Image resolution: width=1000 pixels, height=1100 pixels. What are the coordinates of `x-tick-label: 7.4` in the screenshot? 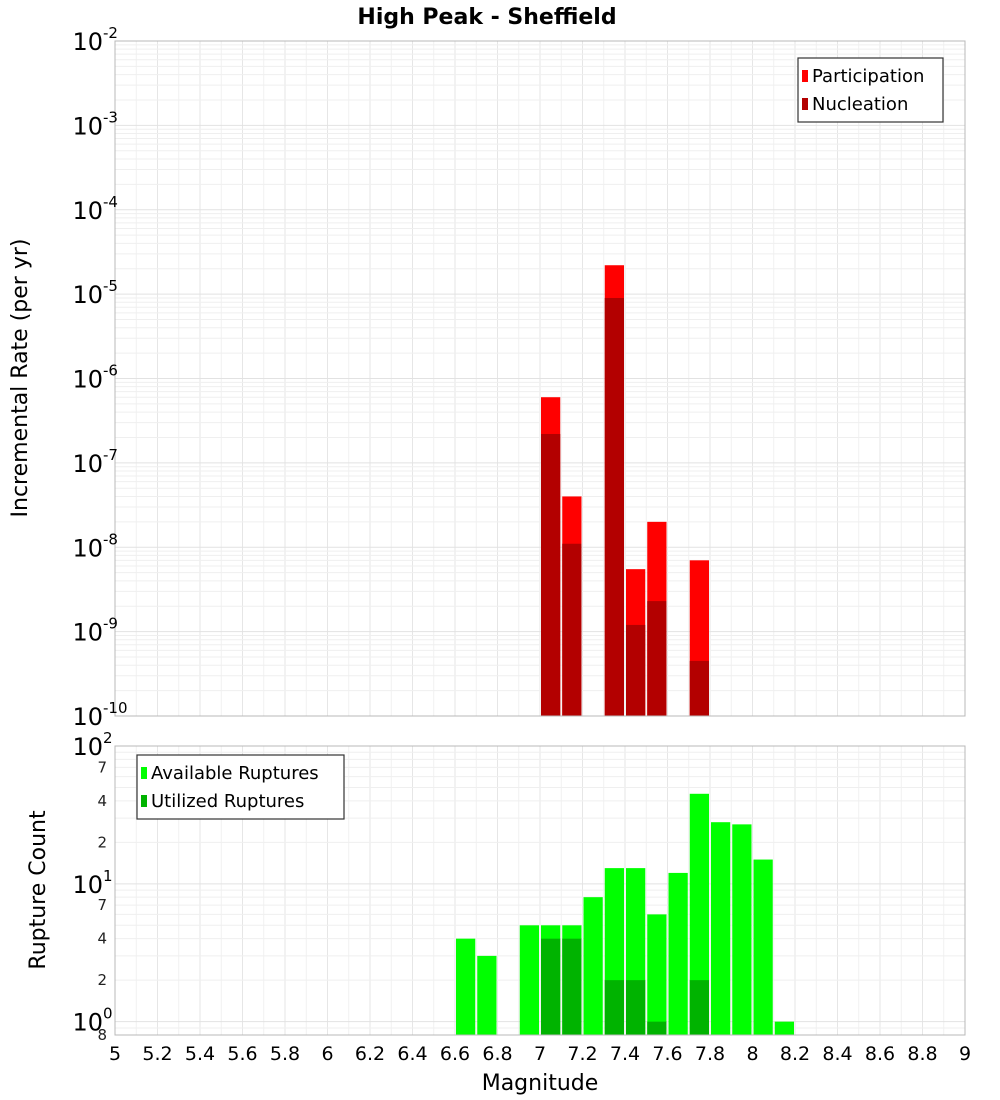 It's located at (625, 1054).